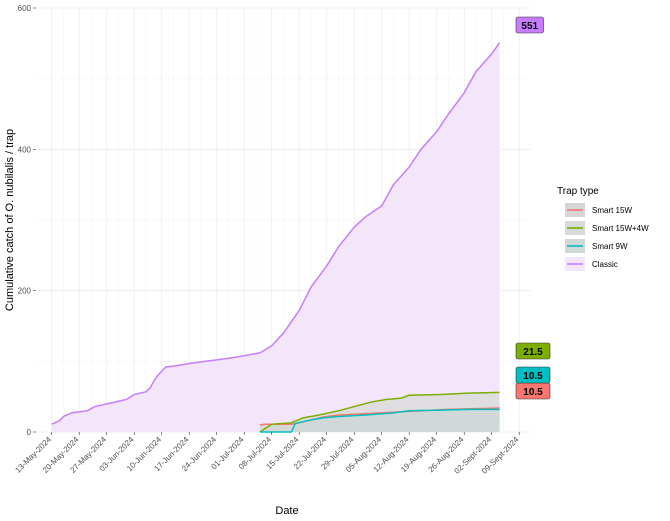 The width and height of the screenshot is (670, 521). I want to click on line-smart-15w-4w, so click(379, 412).